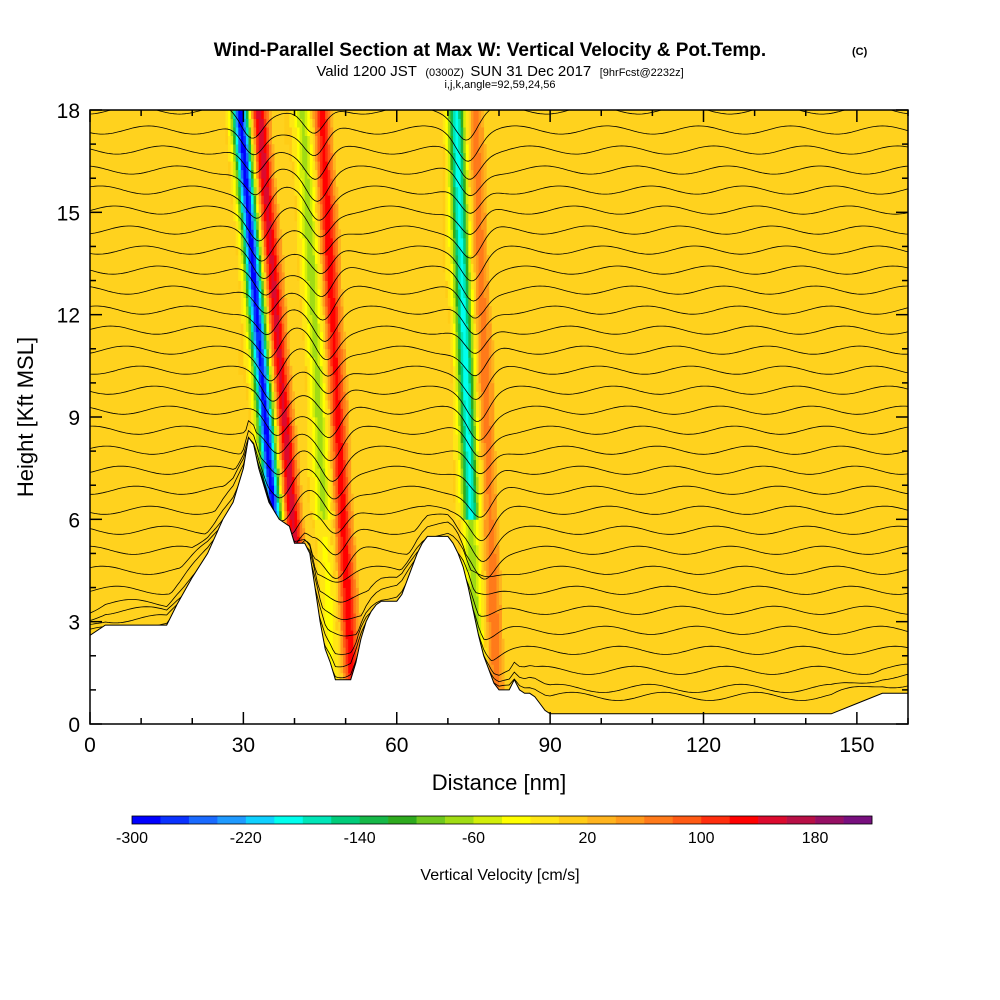  What do you see at coordinates (74, 725) in the screenshot?
I see `y-tick-label: 0` at bounding box center [74, 725].